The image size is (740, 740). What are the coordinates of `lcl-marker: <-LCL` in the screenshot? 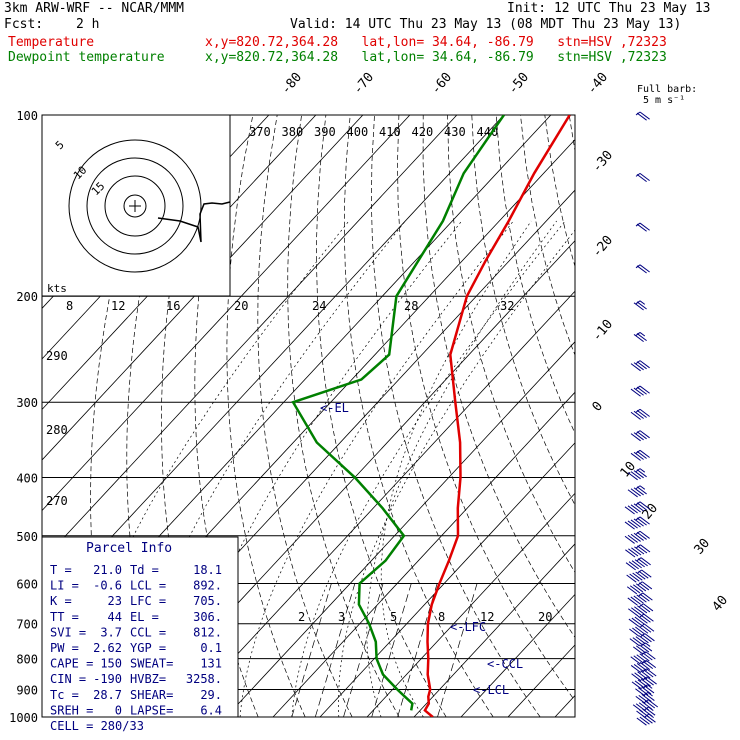 It's located at (491, 690).